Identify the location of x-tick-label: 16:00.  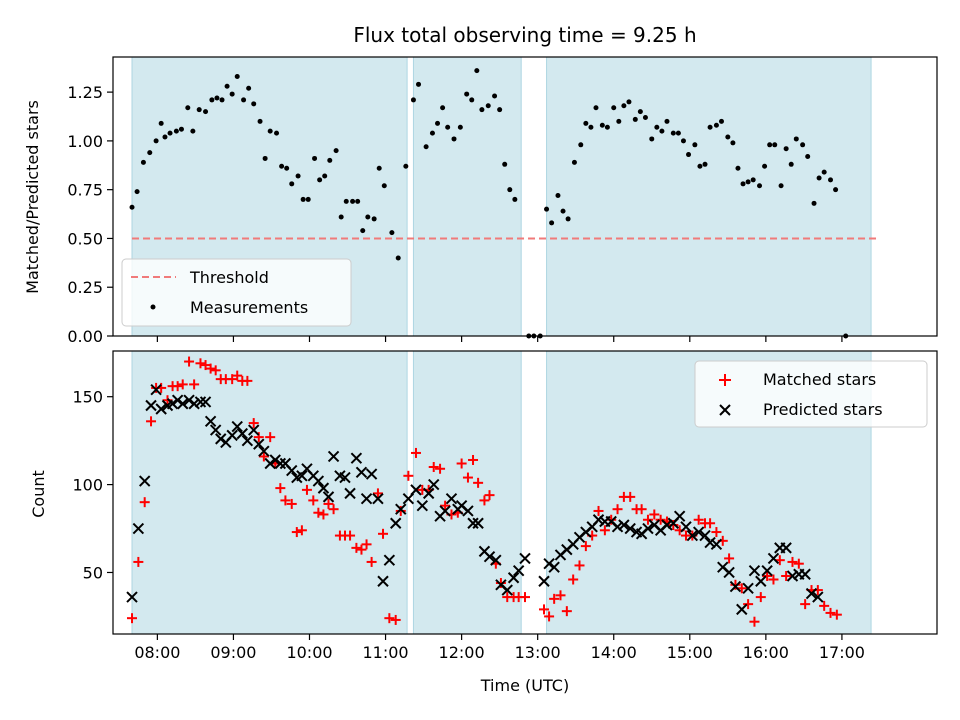
(766, 652).